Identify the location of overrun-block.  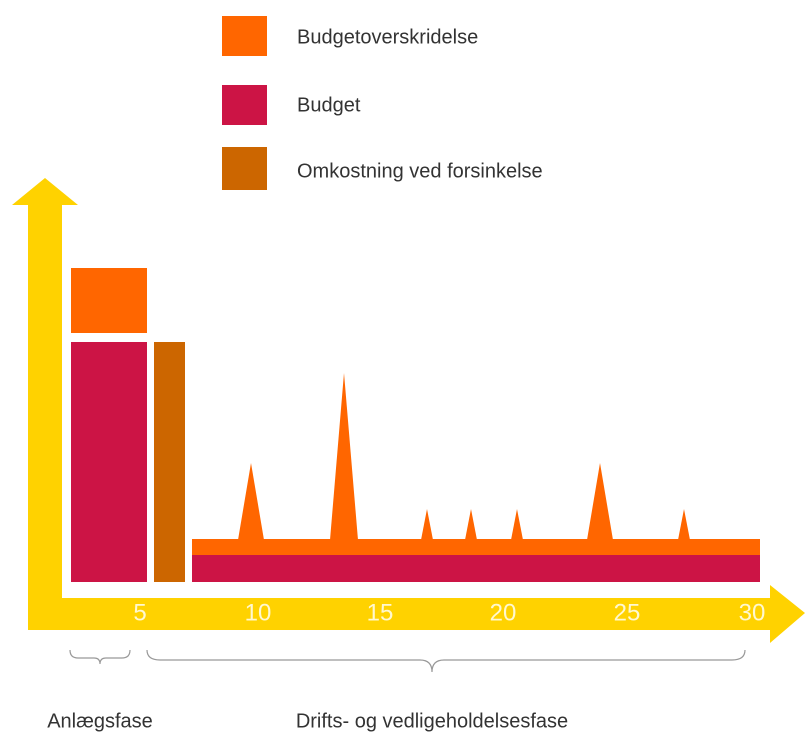
(109, 300).